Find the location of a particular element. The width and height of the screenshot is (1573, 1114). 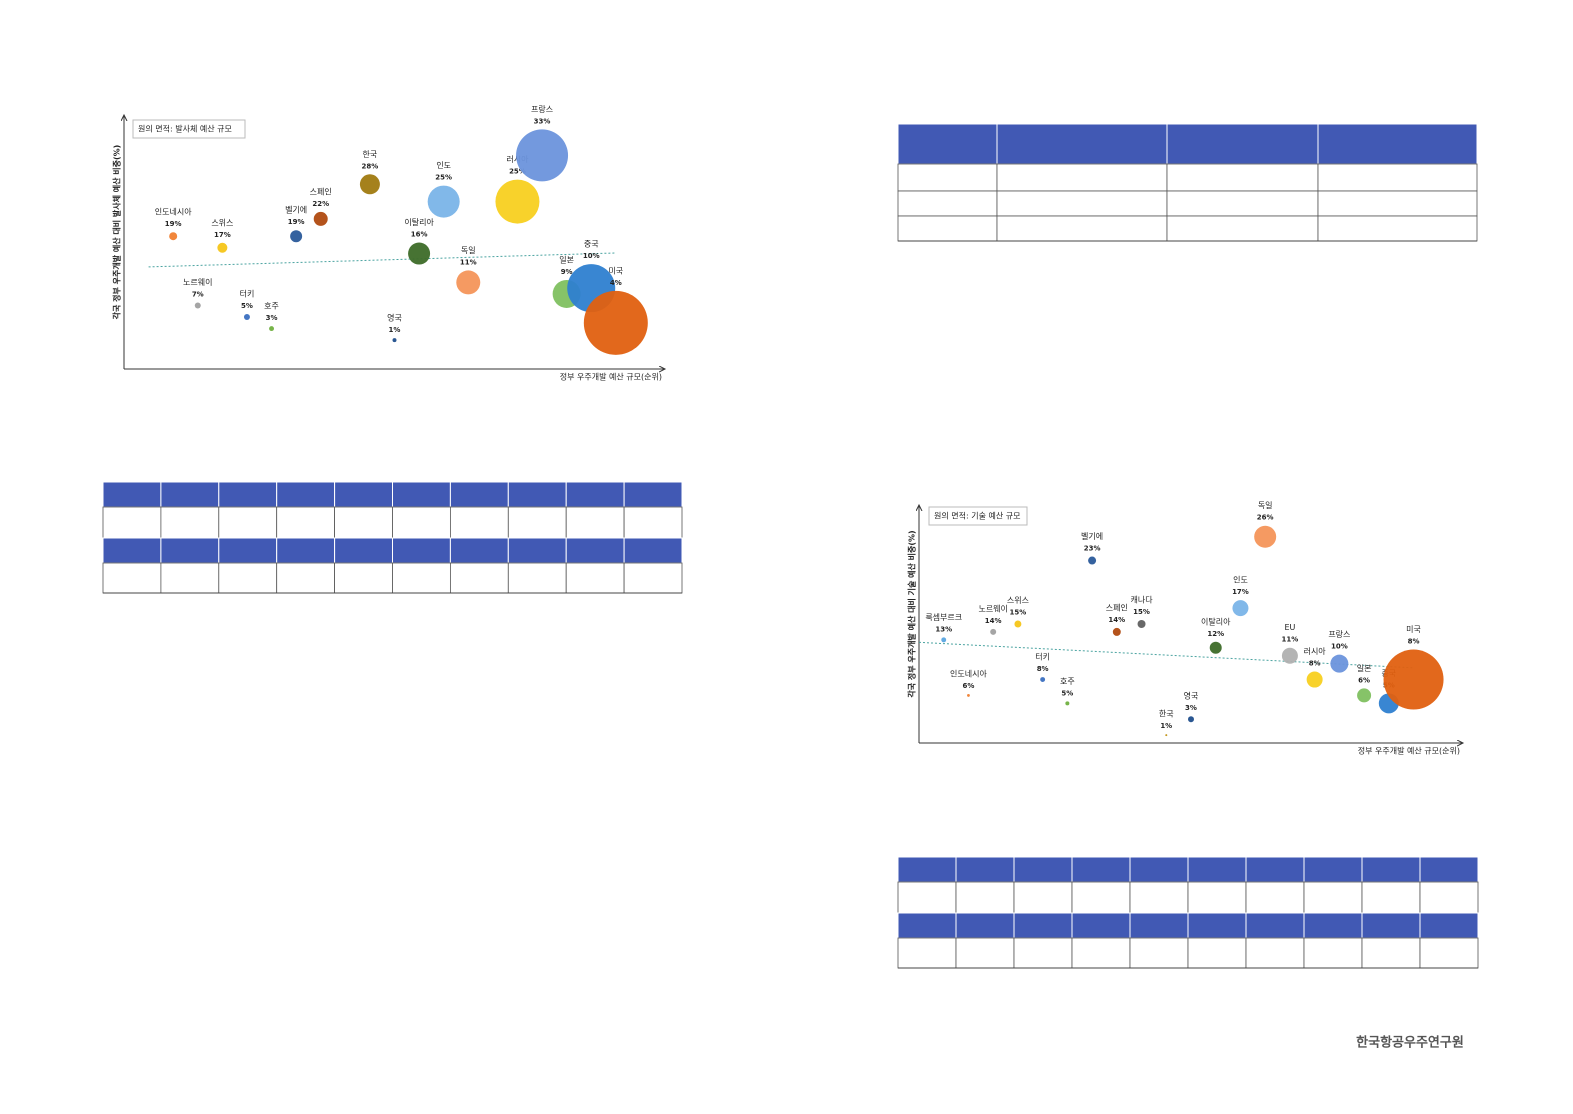

point-name: 스페인 is located at coordinates (1117, 607).